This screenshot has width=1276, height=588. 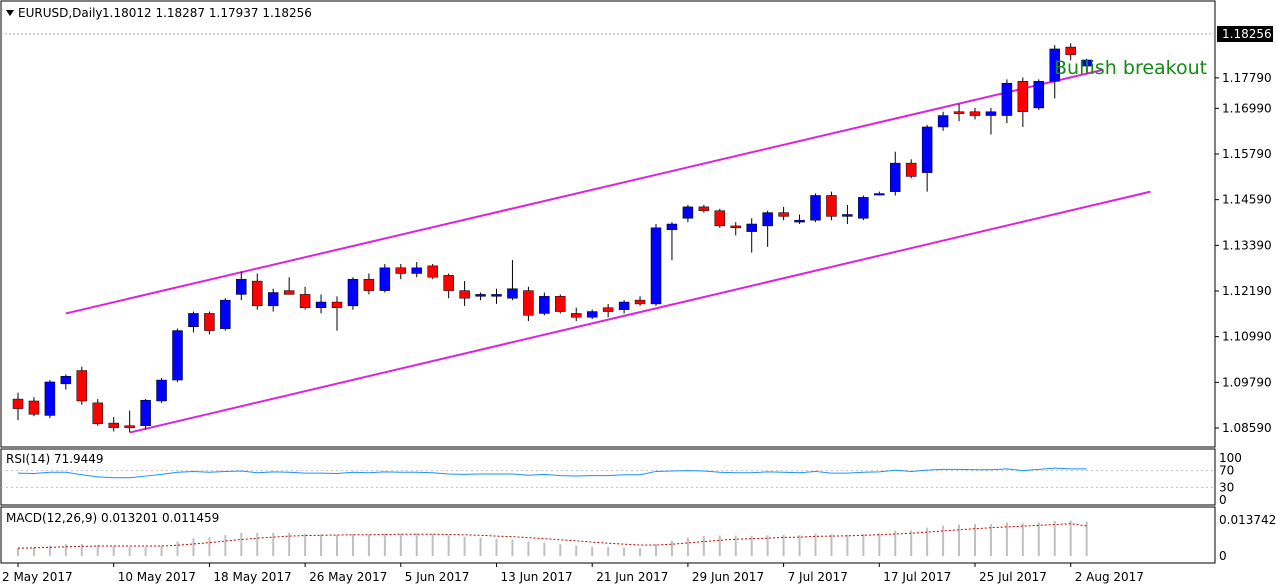 I want to click on symbol-header: EURUSD,Daily, so click(x=60, y=13).